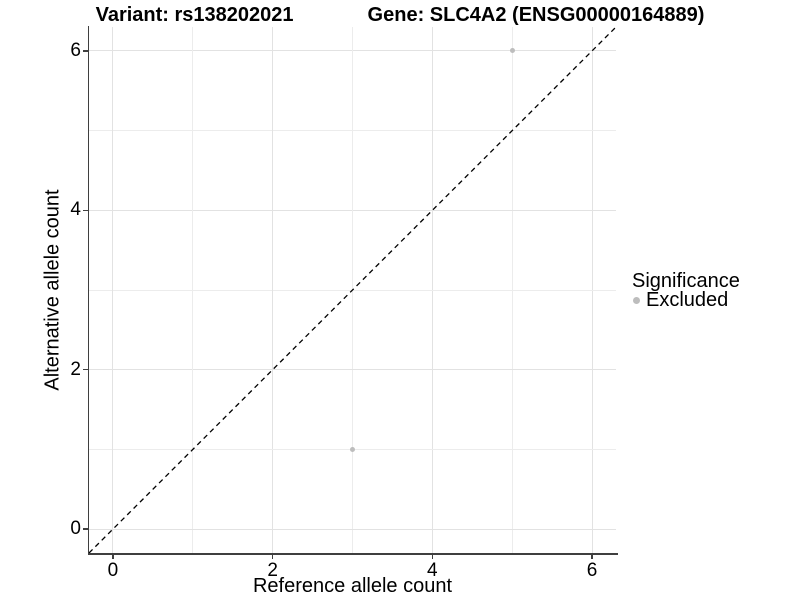  I want to click on x-tick-label: 4, so click(432, 570).